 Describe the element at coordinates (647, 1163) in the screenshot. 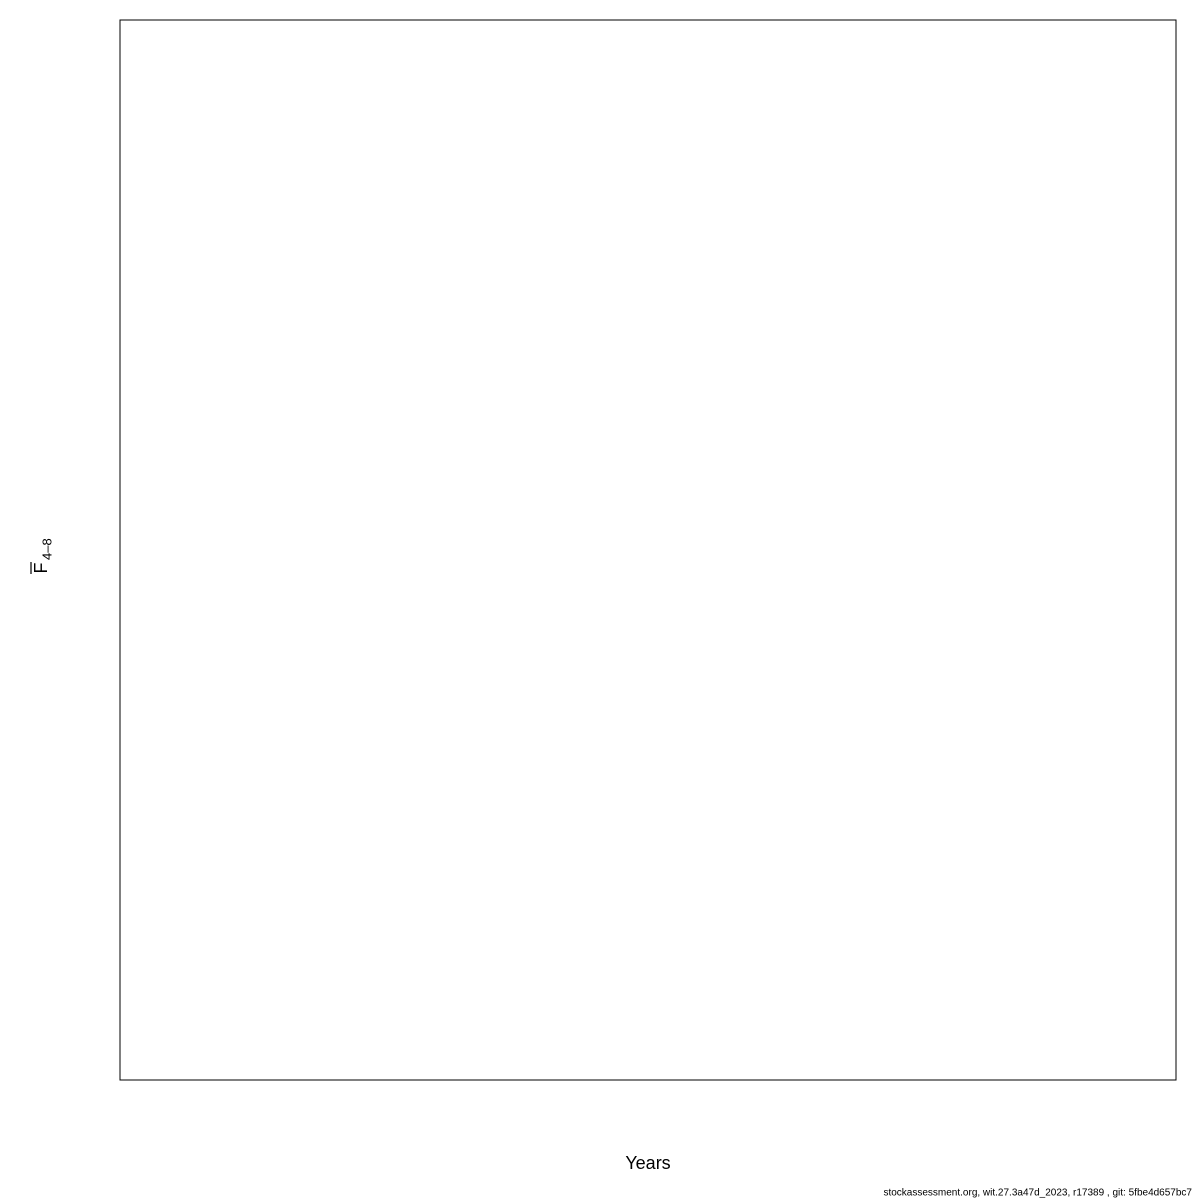

I see `x-axis-label: Years` at that location.